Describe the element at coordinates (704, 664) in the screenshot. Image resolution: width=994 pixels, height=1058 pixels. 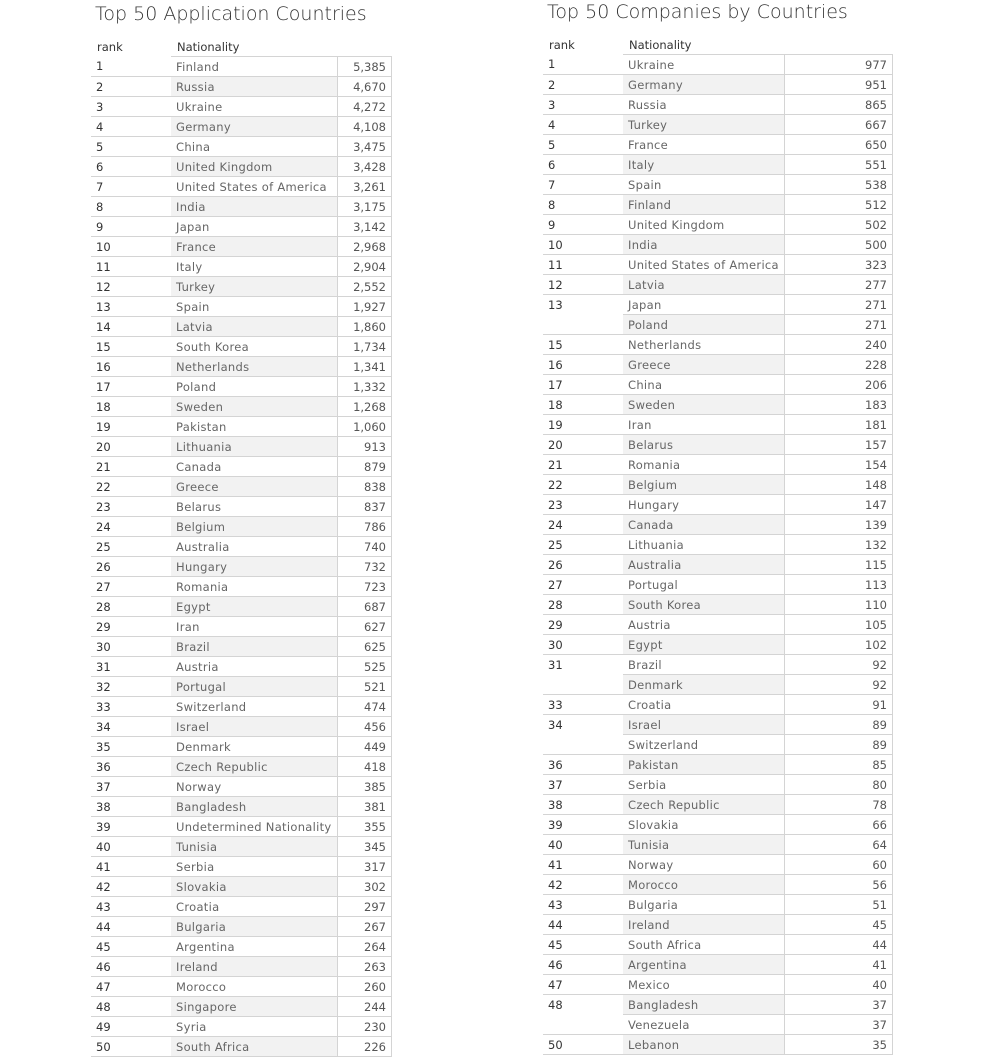
I see `nationality-cell: Brazil` at that location.